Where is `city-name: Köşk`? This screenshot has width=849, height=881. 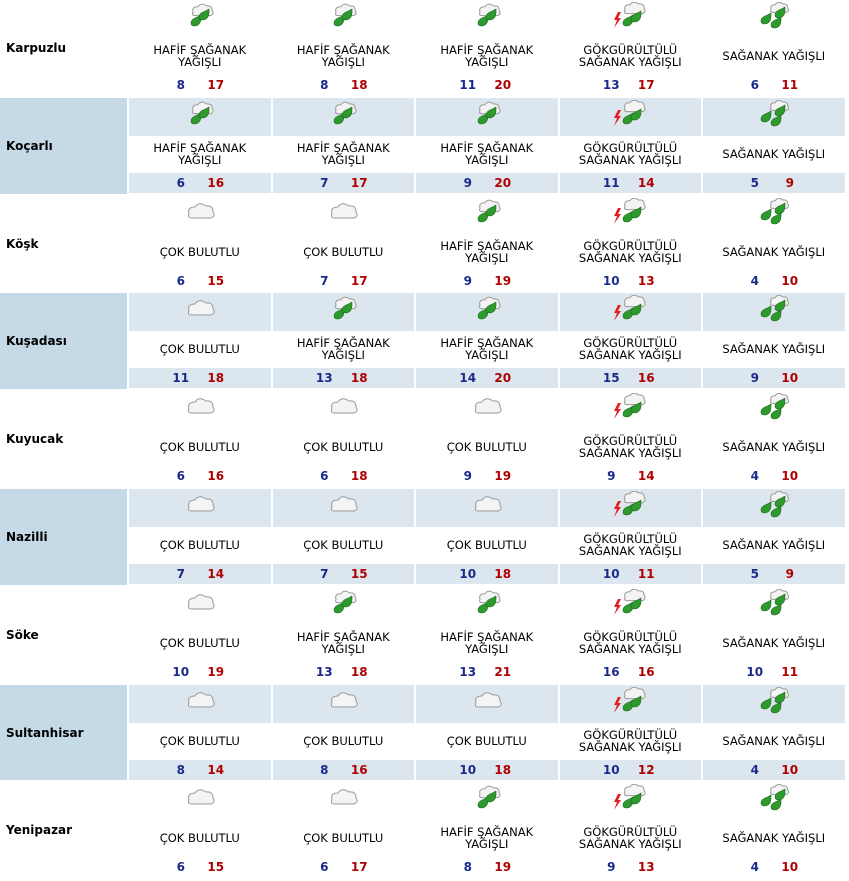
city-name: Köşk is located at coordinates (22, 243).